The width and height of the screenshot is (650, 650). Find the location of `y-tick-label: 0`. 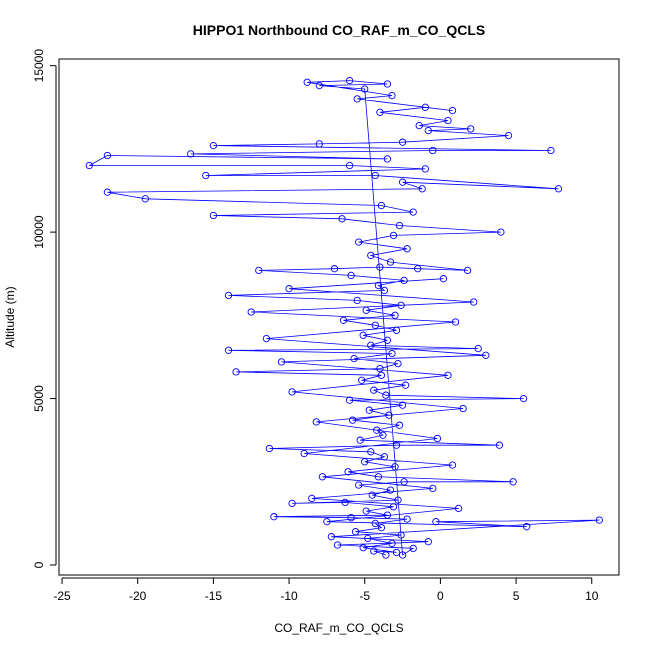

y-tick-label: 0 is located at coordinates (39, 564).